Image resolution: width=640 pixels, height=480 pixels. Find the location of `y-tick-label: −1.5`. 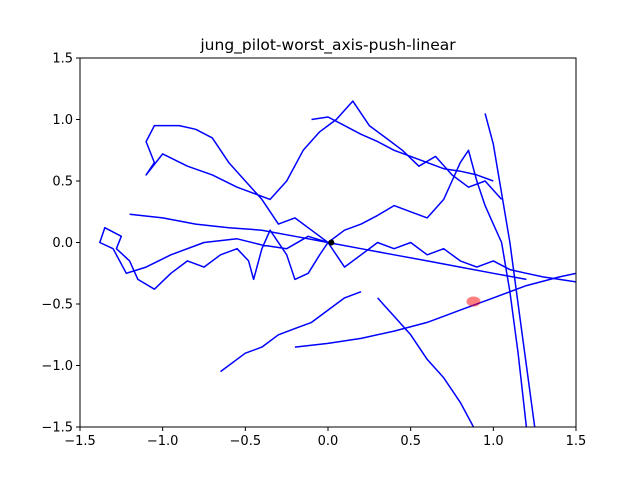

y-tick-label: −1.5 is located at coordinates (57, 428).